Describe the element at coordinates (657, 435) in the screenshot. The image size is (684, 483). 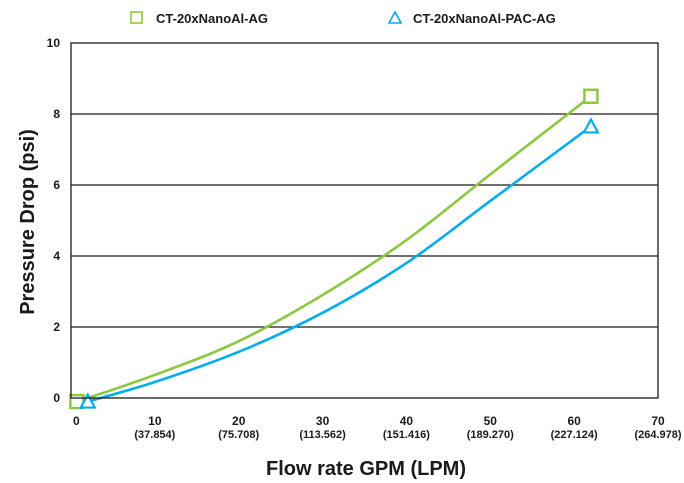
I see `x-tick-sublabel-70: (264.978)` at that location.